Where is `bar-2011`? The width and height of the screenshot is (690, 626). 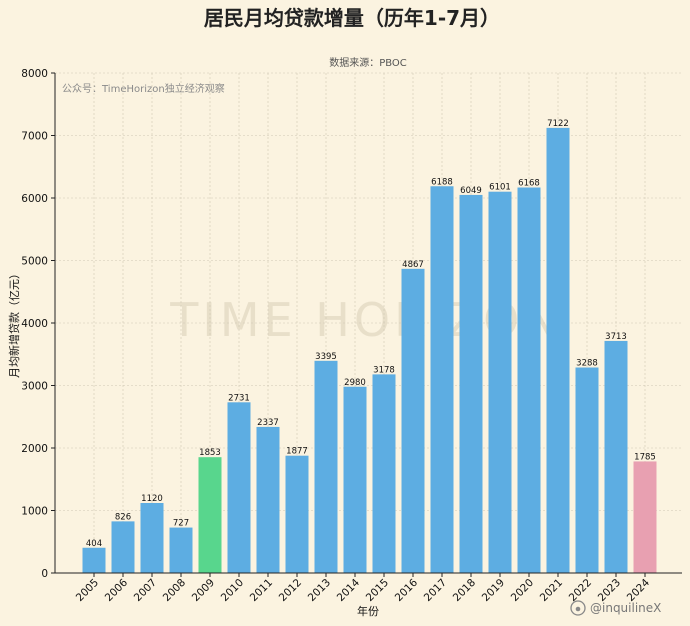 bar-2011 is located at coordinates (268, 499).